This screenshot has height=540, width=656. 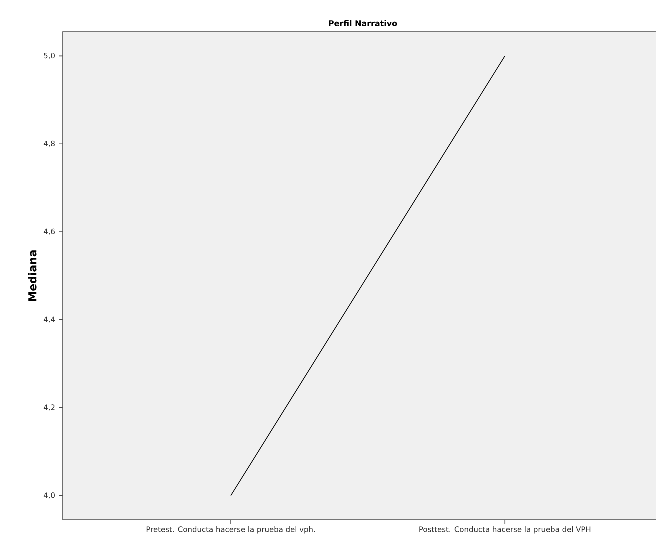 What do you see at coordinates (32, 276) in the screenshot?
I see `y-axis-title: Mediana` at bounding box center [32, 276].